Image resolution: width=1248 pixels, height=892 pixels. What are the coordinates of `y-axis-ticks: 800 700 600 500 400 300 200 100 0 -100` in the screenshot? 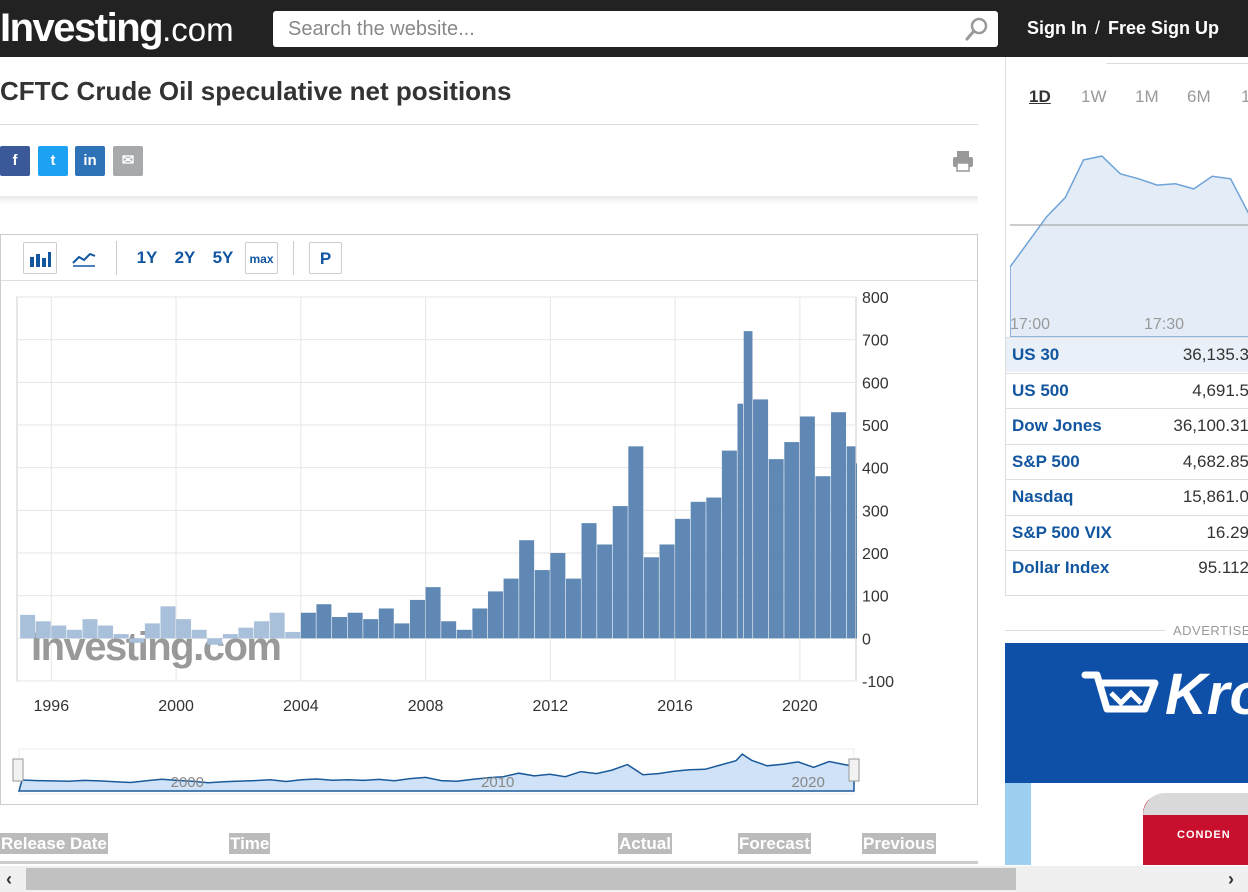 It's located at (878, 490).